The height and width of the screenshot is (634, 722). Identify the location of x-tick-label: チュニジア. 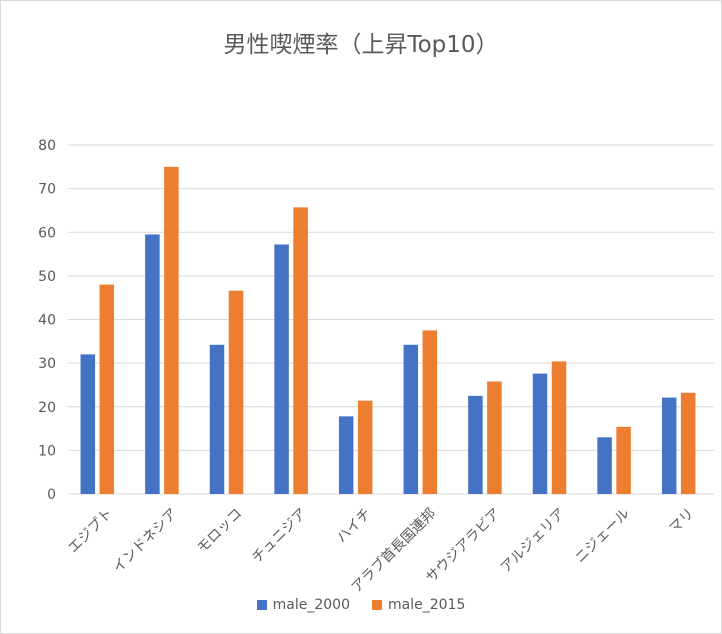
(279, 536).